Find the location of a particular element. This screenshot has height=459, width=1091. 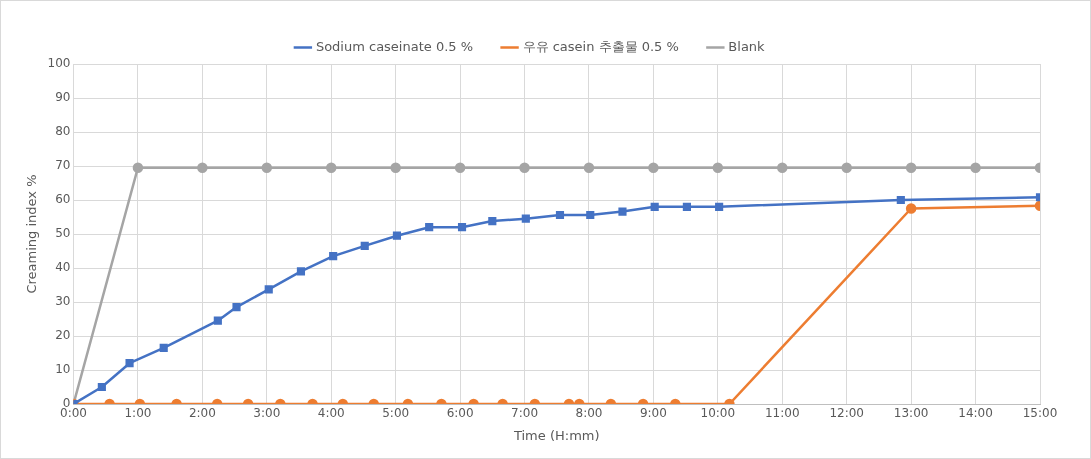

x-tick-label: 10:00 is located at coordinates (718, 413).